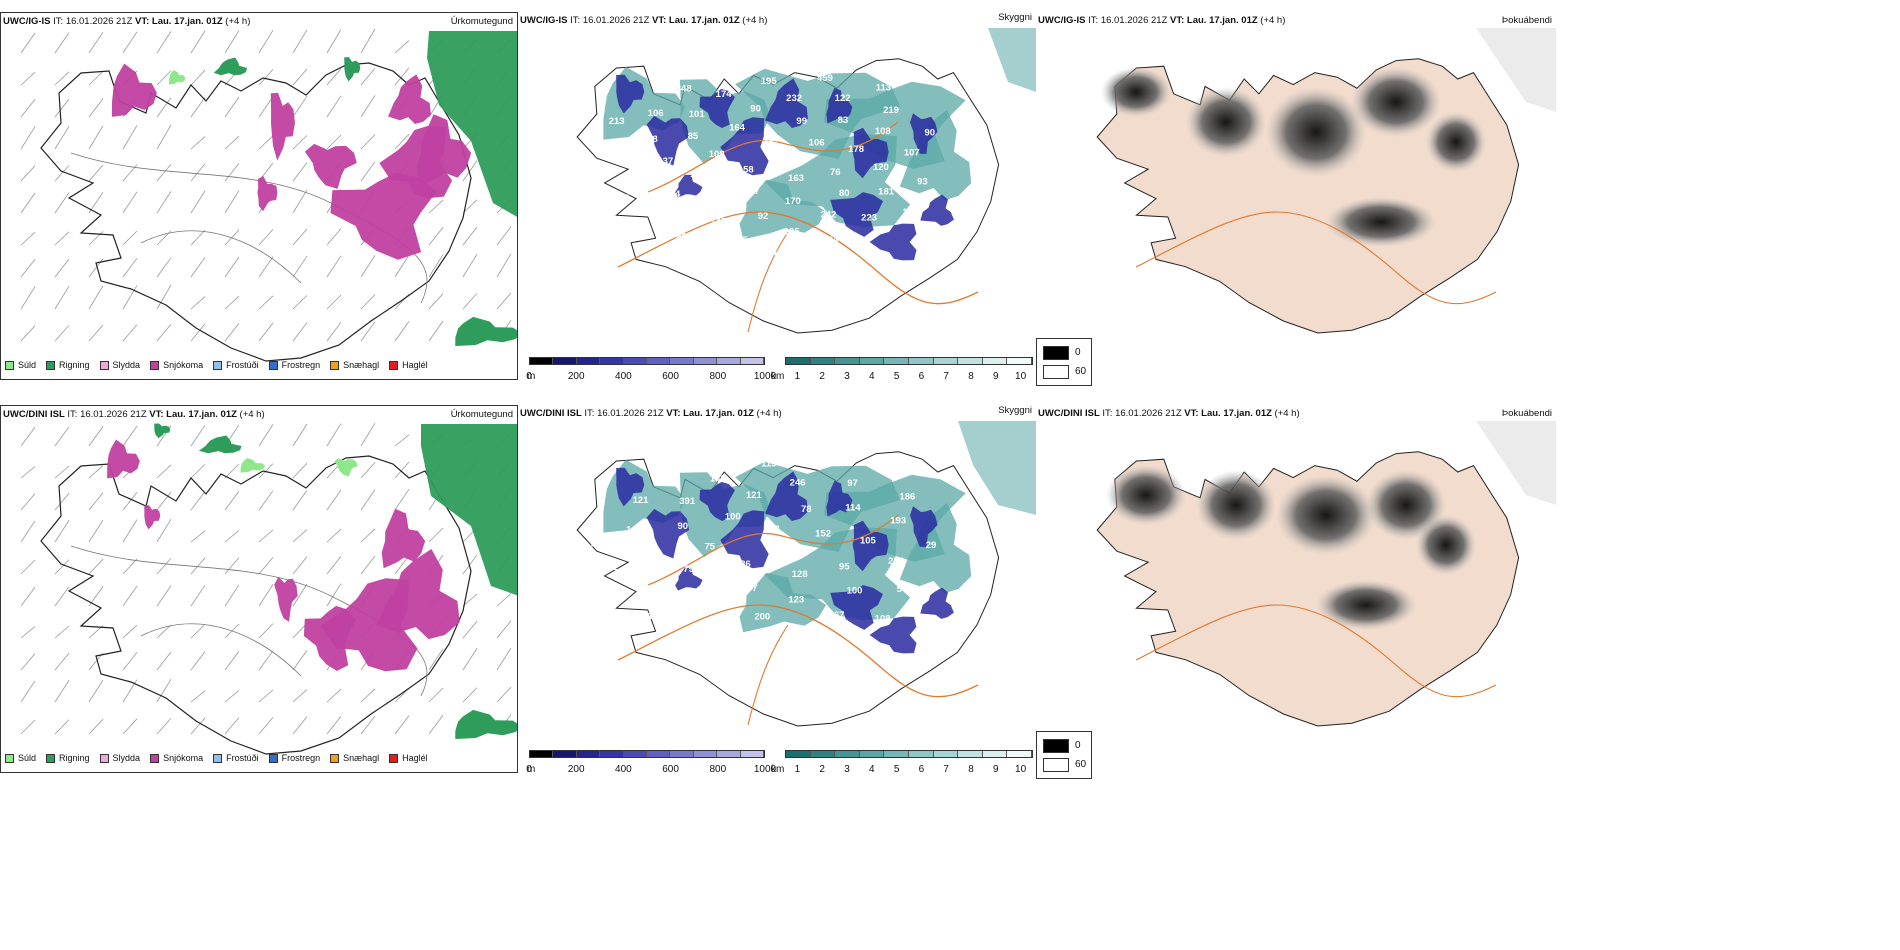 The height and width of the screenshot is (950, 1900). Describe the element at coordinates (872, 376) in the screenshot. I see `colorbar-tick: 4` at that location.